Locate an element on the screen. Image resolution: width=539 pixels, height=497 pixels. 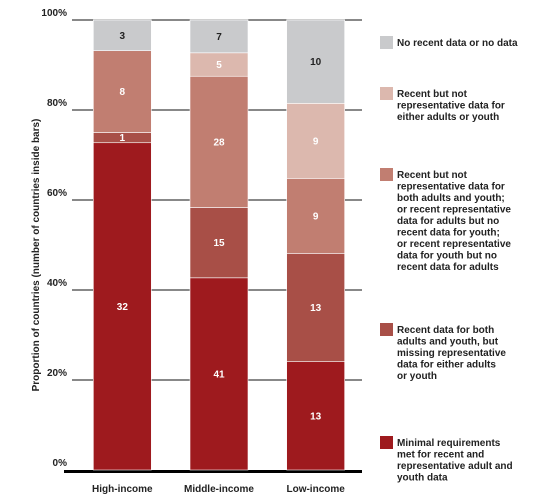
legend-label: missing representative is located at coordinates (451, 353).